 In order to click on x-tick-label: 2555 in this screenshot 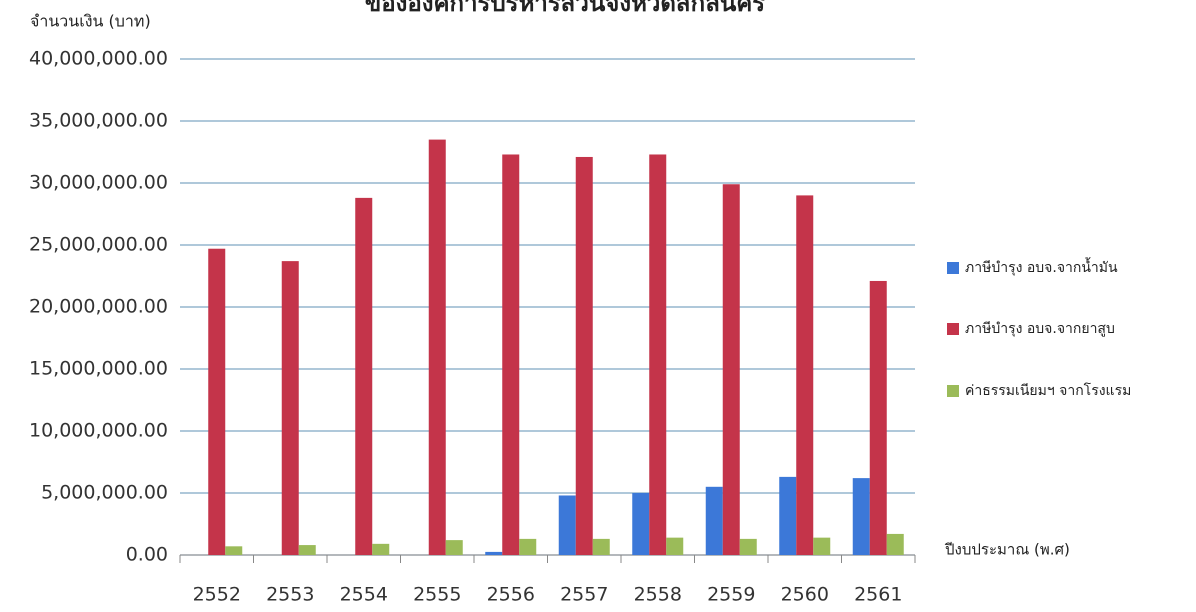, I will do `click(437, 595)`.